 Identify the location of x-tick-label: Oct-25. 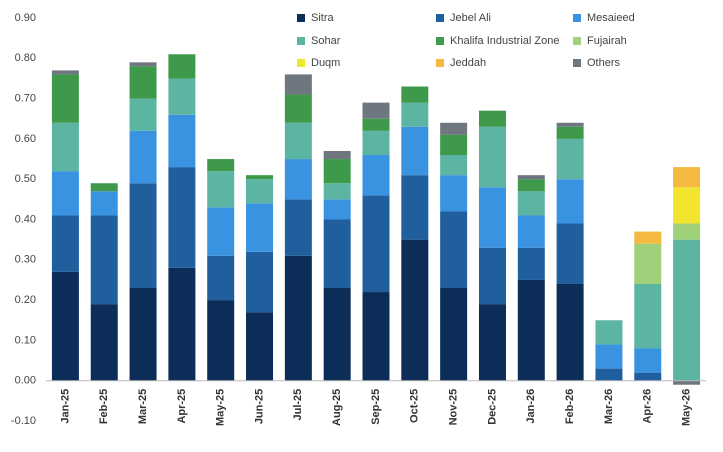
(415, 406).